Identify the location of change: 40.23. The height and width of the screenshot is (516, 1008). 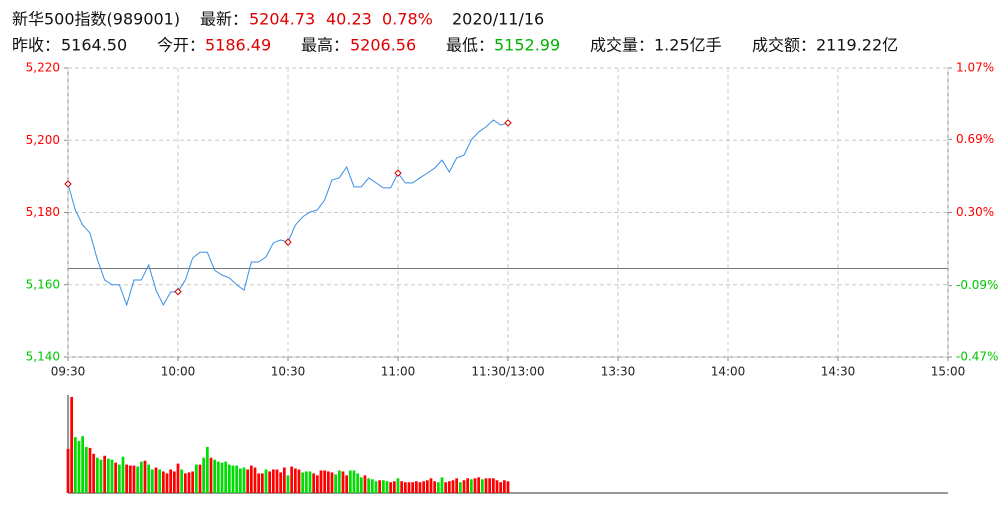
(349, 19).